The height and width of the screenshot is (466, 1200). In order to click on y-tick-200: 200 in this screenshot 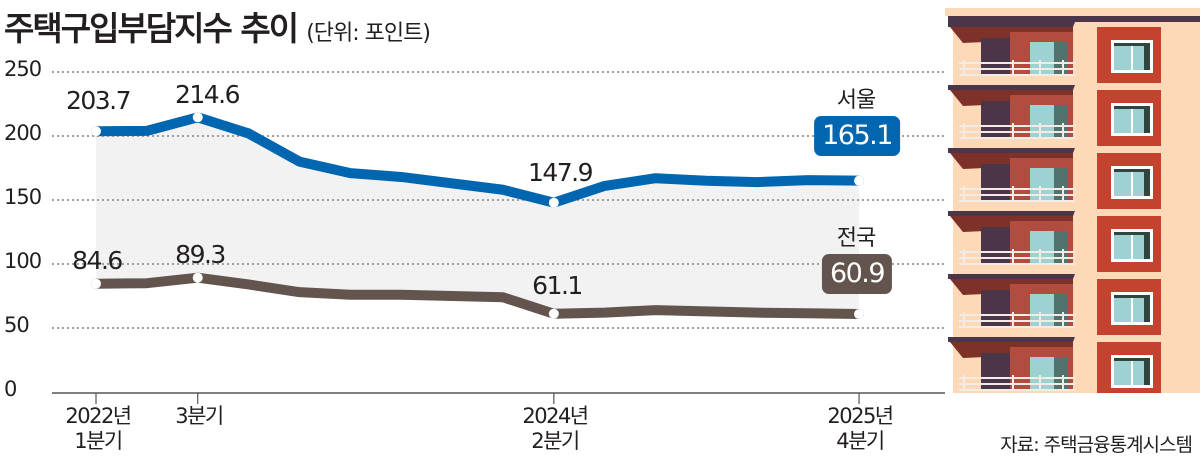, I will do `click(23, 133)`.